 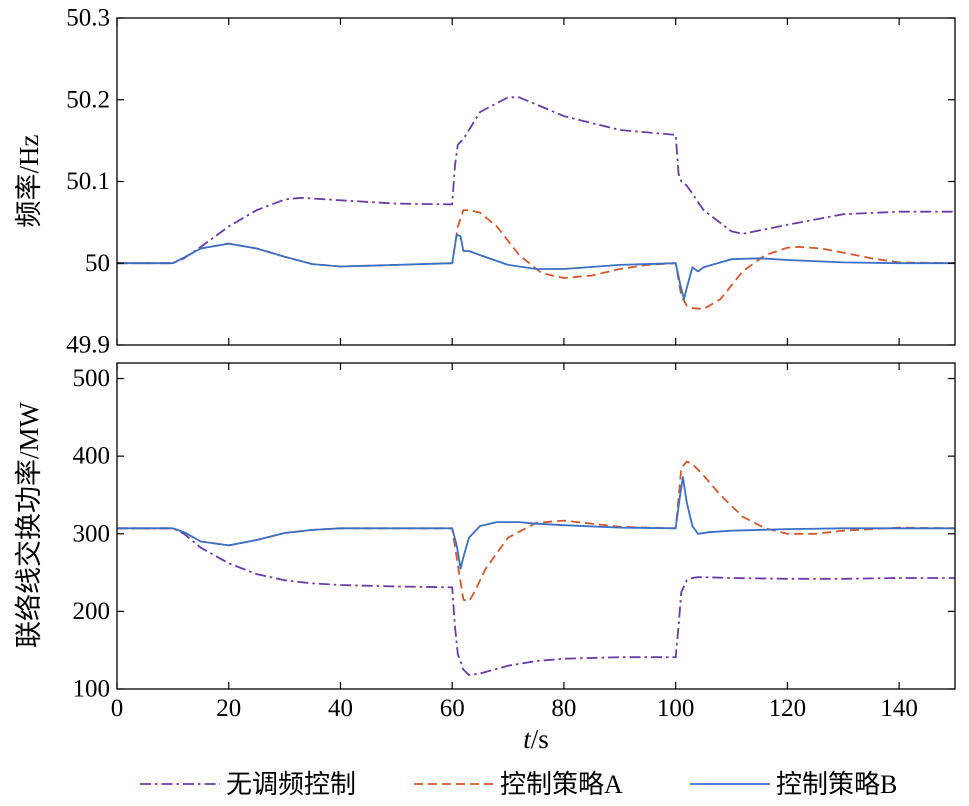 What do you see at coordinates (88, 181) in the screenshot?
I see `frequency-y-tick-label: 50.1` at bounding box center [88, 181].